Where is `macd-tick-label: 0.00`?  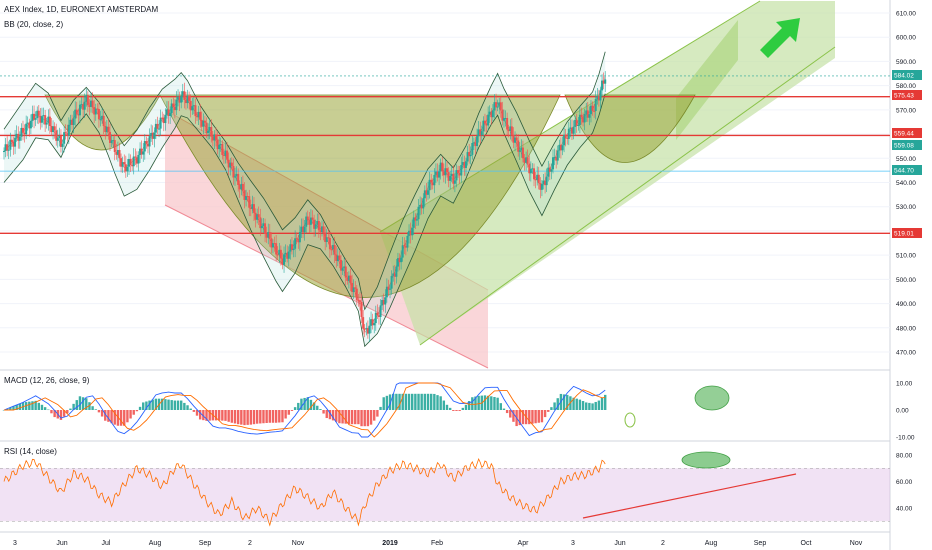
macd-tick-label: 0.00 is located at coordinates (902, 411).